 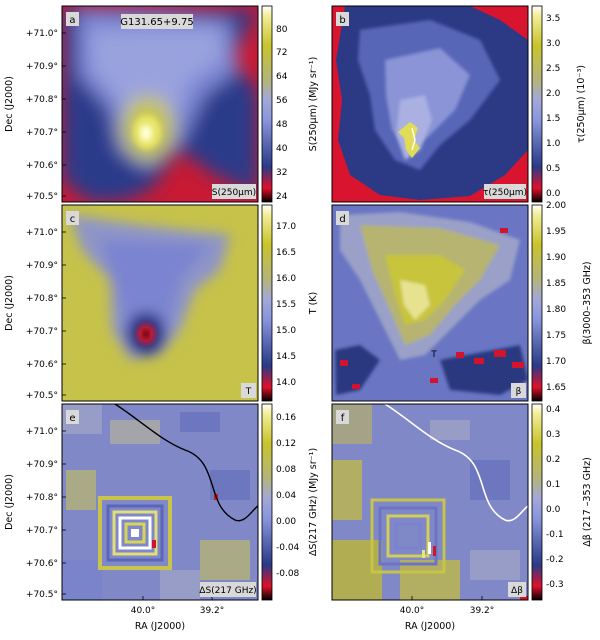 I want to click on panel-a-map-label-box, so click(x=234, y=191).